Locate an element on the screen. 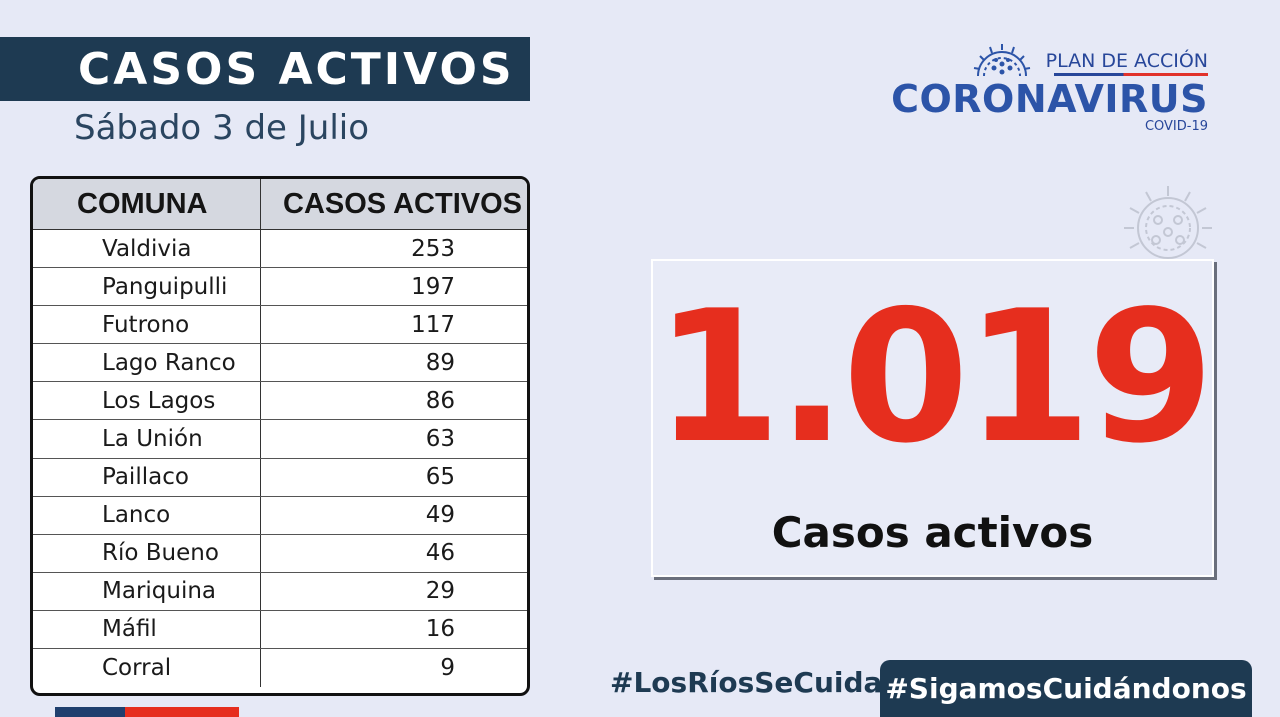 Image resolution: width=1280 pixels, height=717 pixels. casos-cell: 89 is located at coordinates (440, 362).